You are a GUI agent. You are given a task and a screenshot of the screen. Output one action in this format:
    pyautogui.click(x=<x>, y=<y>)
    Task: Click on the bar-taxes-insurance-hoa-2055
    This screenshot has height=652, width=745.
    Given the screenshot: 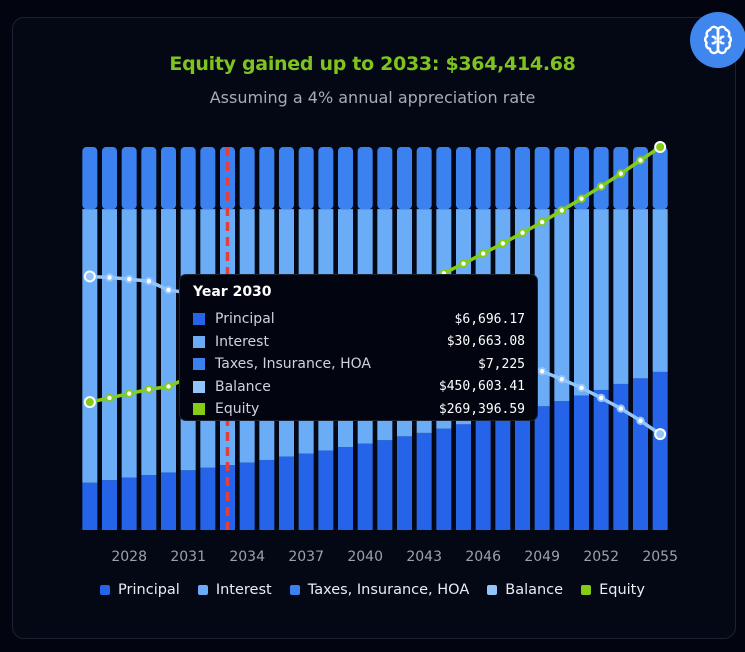 What is the action you would take?
    pyautogui.click(x=660, y=178)
    